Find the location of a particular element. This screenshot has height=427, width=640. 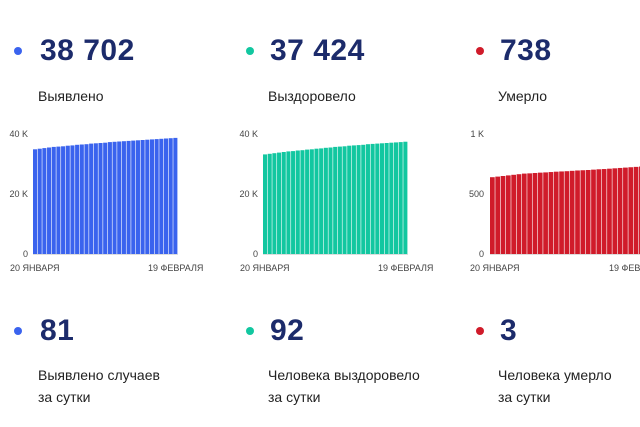

deaths-x-start-label: 20 ЯНВАРЯ is located at coordinates (495, 268).